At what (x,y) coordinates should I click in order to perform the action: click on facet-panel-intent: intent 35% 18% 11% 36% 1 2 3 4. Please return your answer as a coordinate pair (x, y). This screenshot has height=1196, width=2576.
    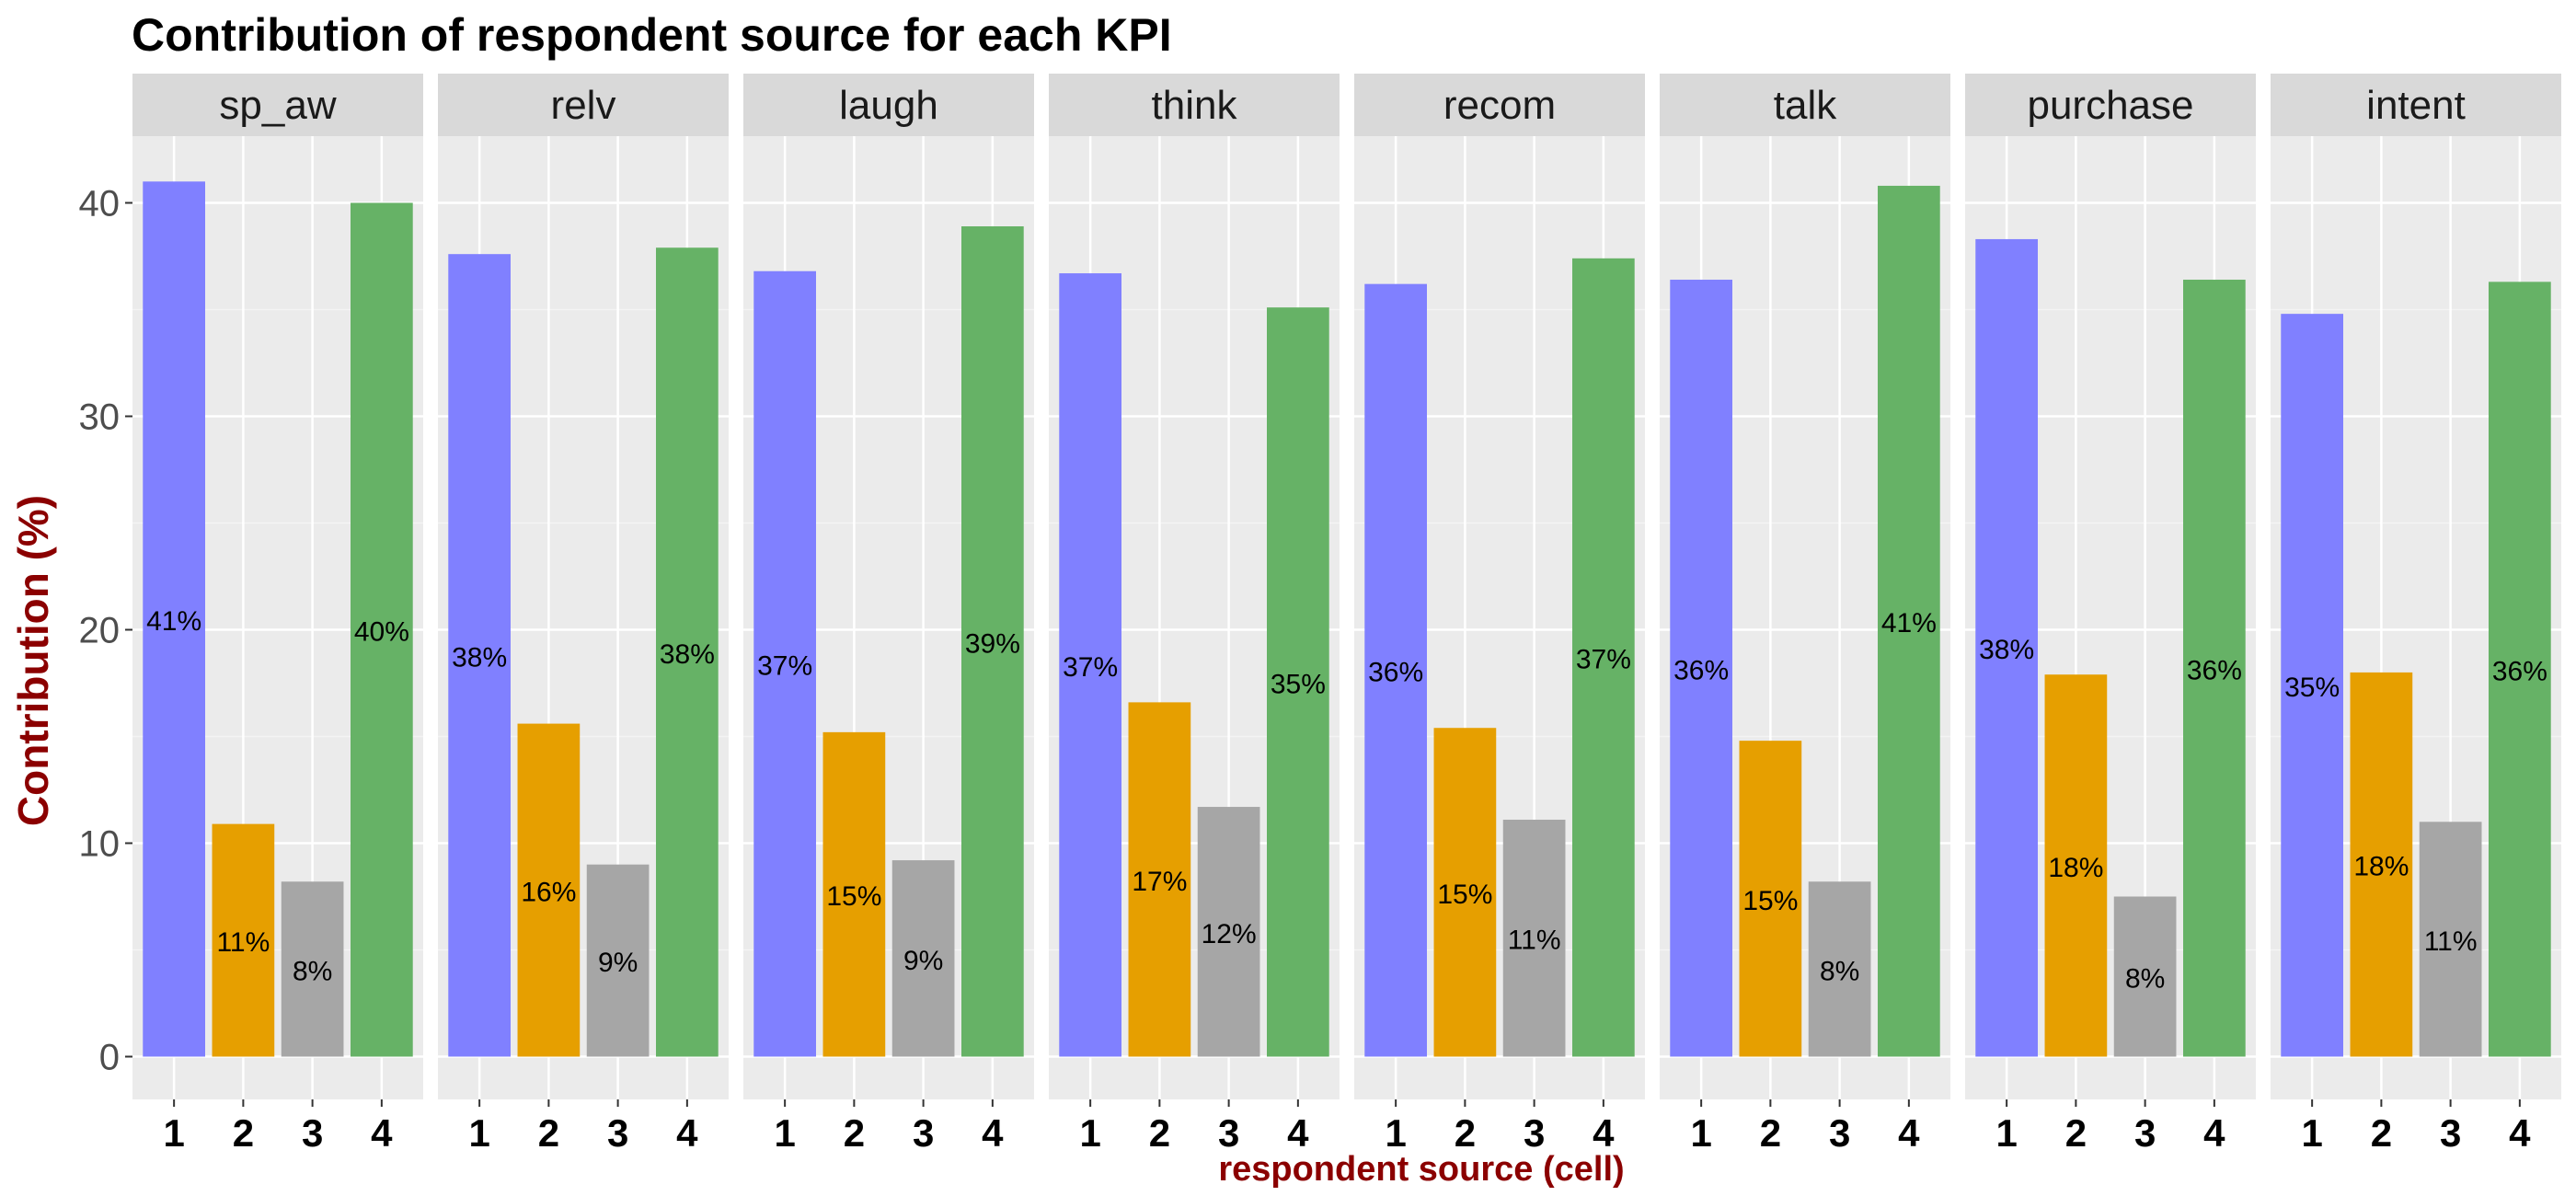
    Looking at the image, I should click on (2416, 614).